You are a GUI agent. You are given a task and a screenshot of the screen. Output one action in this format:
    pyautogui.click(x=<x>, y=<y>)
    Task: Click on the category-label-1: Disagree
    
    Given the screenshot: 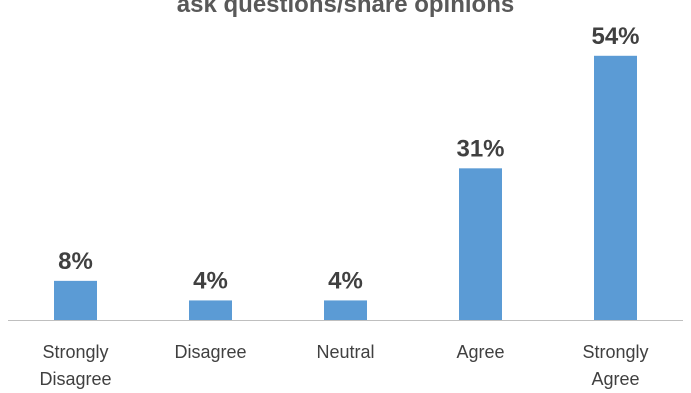 What is the action you would take?
    pyautogui.click(x=210, y=352)
    